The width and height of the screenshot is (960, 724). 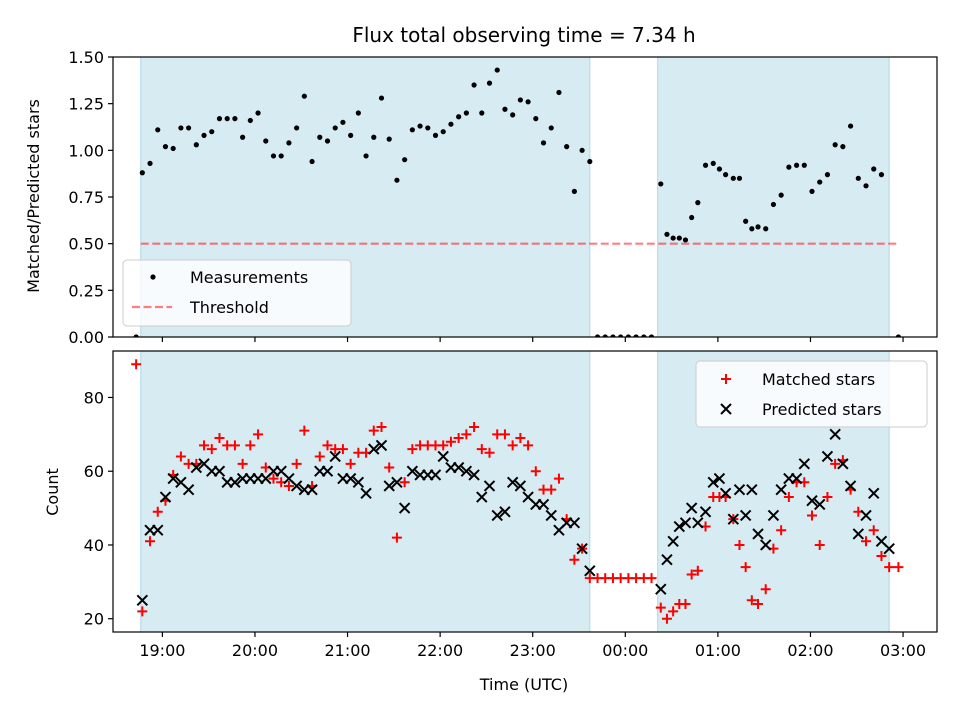 I want to click on legend-marker-predicted, so click(x=726, y=409).